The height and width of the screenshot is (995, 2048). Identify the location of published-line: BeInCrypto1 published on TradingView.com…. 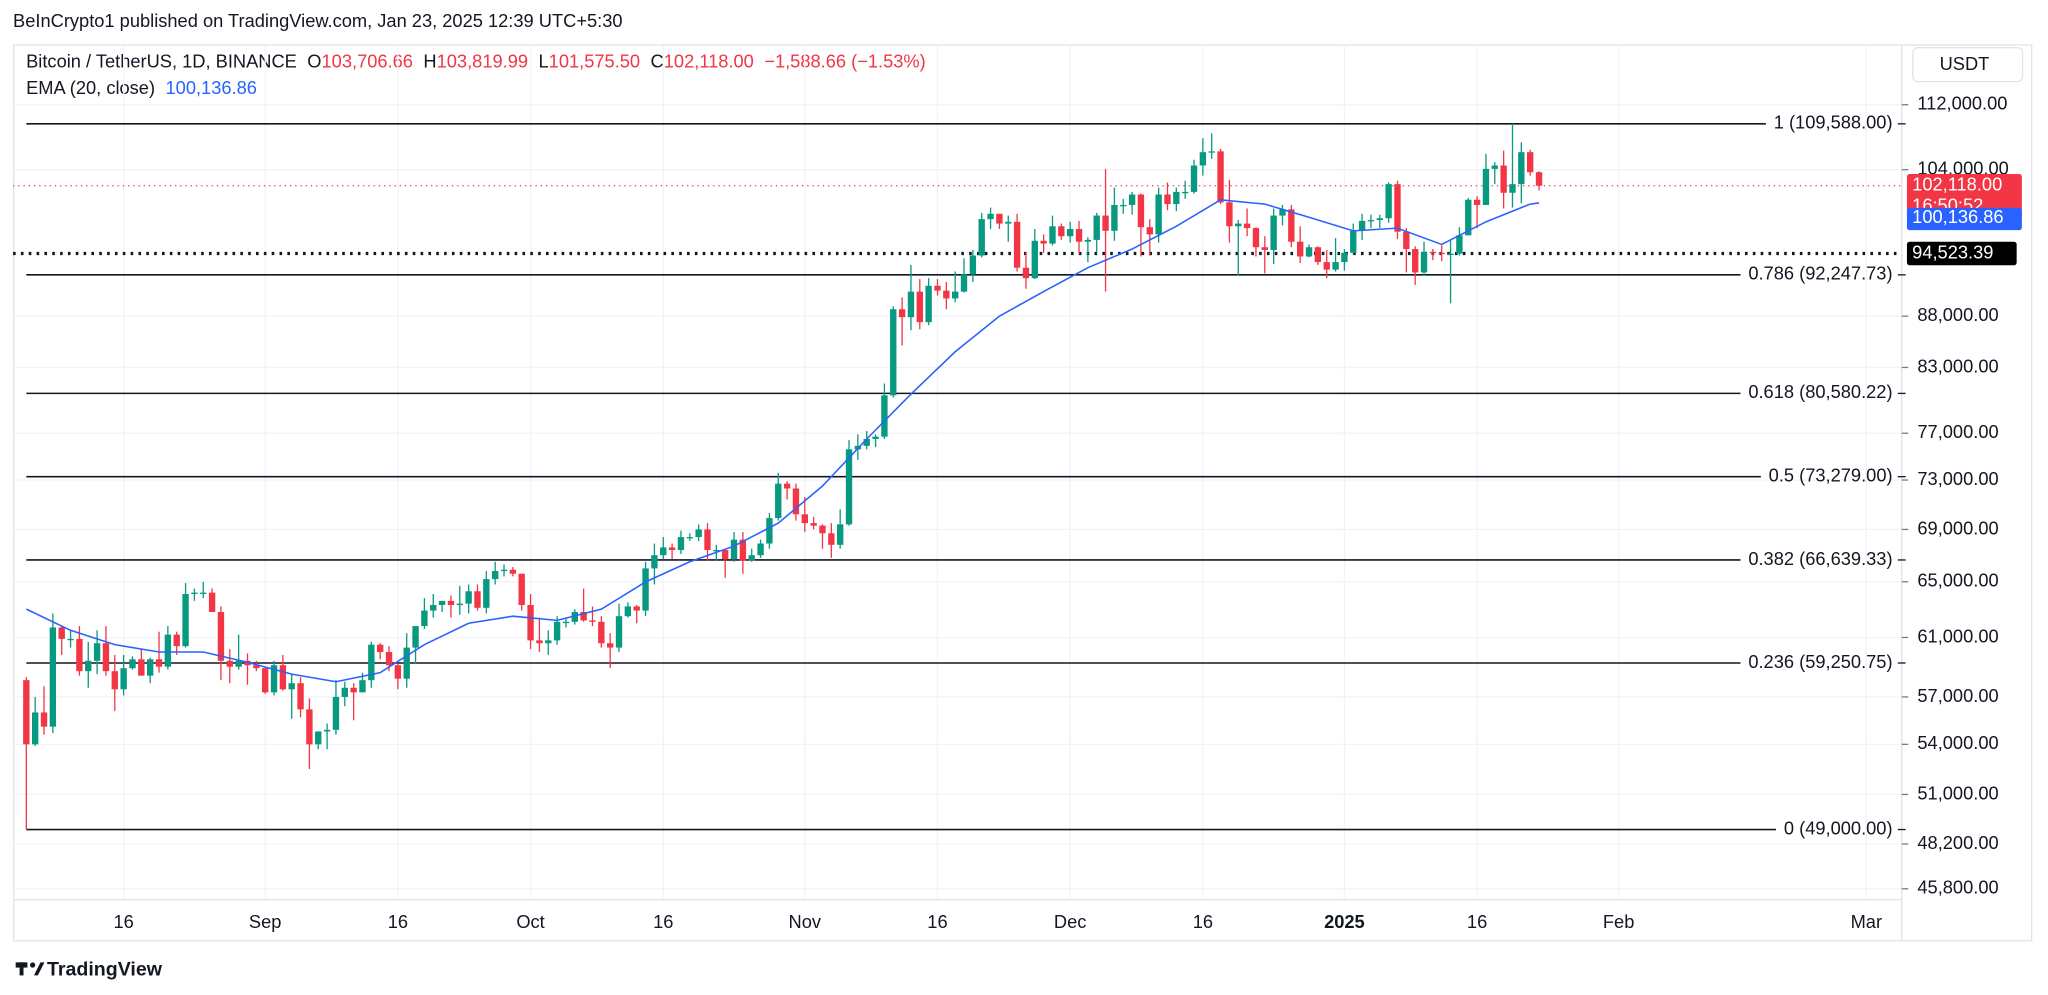
(318, 20).